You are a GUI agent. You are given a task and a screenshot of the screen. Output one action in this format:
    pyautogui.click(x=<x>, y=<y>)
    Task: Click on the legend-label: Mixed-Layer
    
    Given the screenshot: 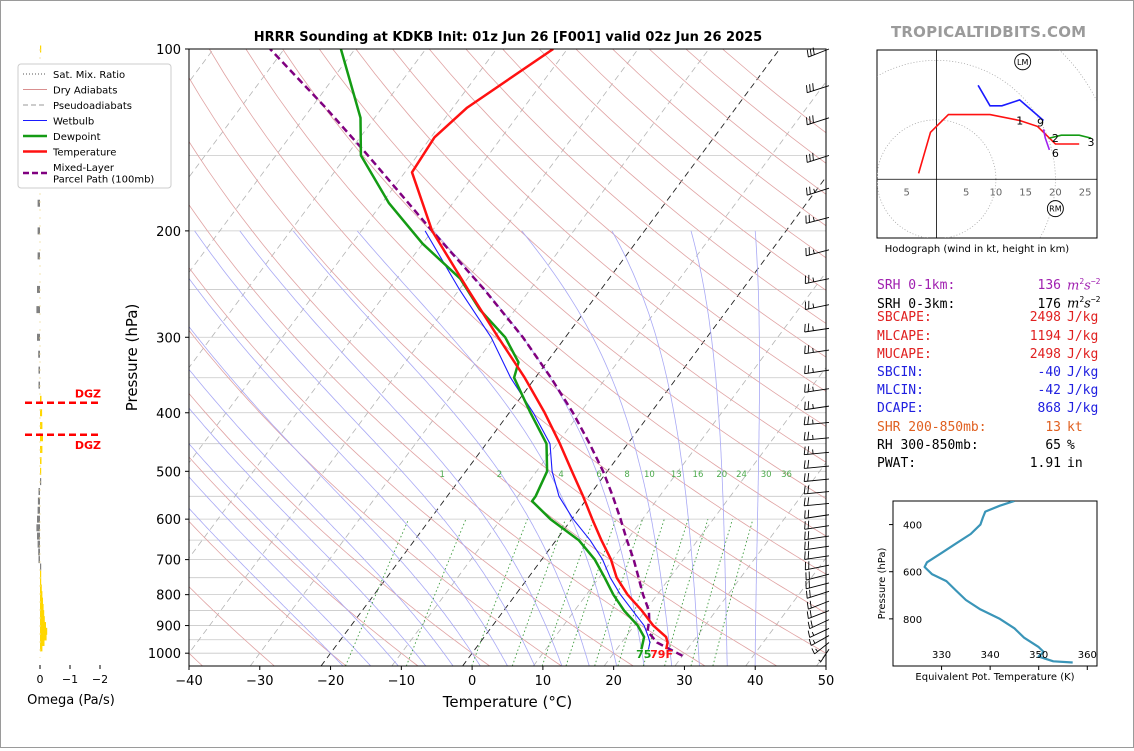 What is the action you would take?
    pyautogui.click(x=84, y=168)
    